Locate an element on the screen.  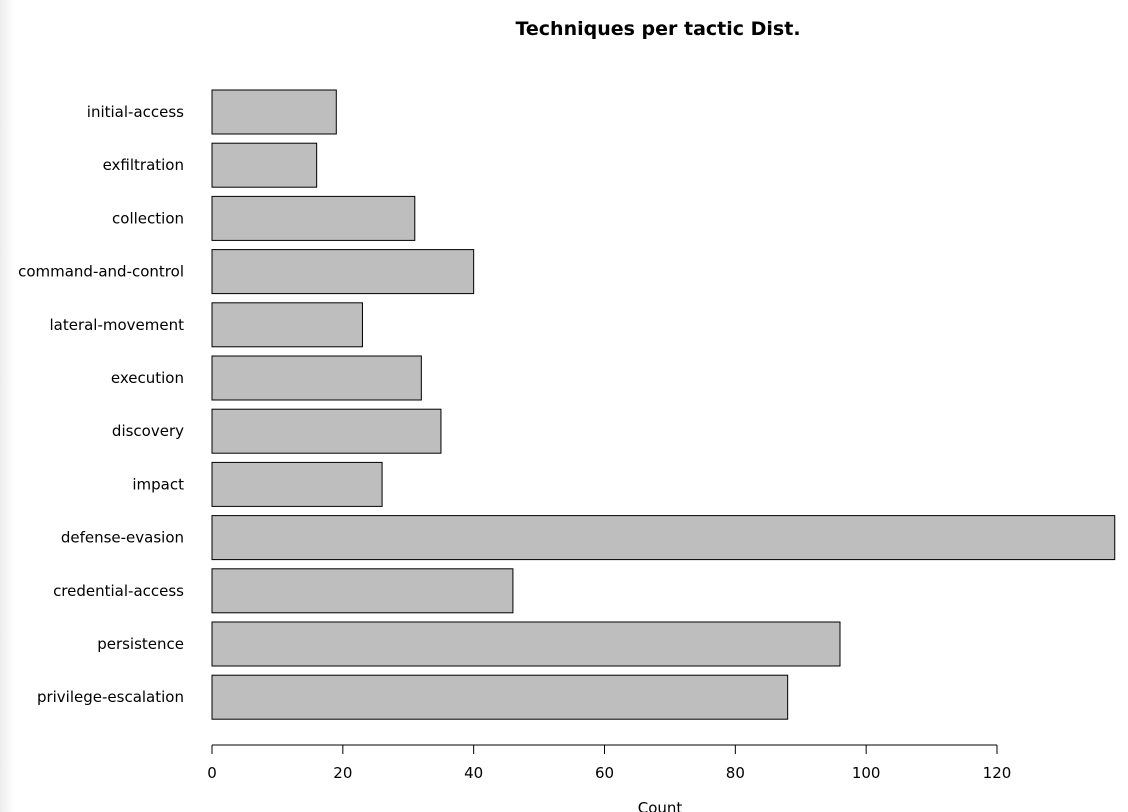
bar-discovery is located at coordinates (326, 431).